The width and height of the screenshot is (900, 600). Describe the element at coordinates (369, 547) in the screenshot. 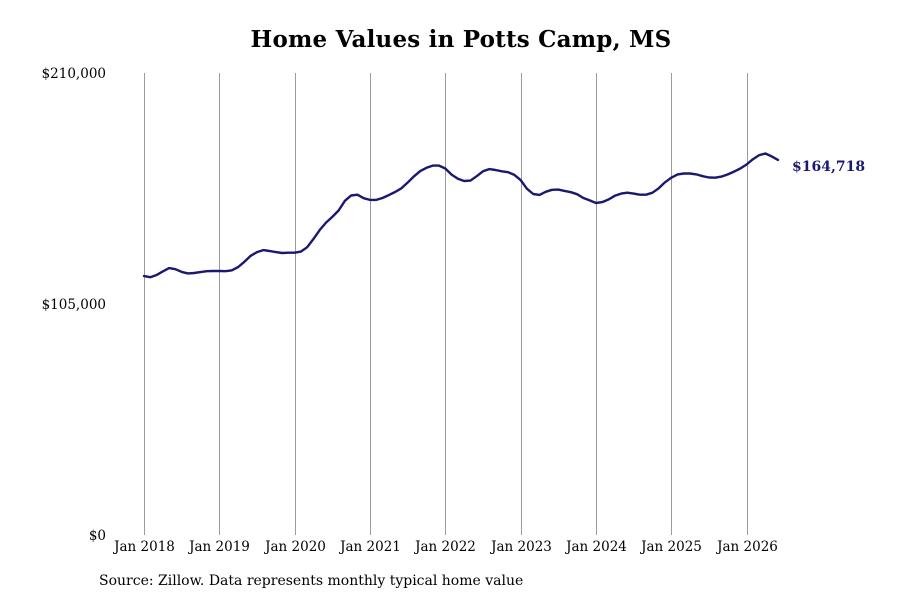

I see `x-tick-label: Jan 2021` at that location.